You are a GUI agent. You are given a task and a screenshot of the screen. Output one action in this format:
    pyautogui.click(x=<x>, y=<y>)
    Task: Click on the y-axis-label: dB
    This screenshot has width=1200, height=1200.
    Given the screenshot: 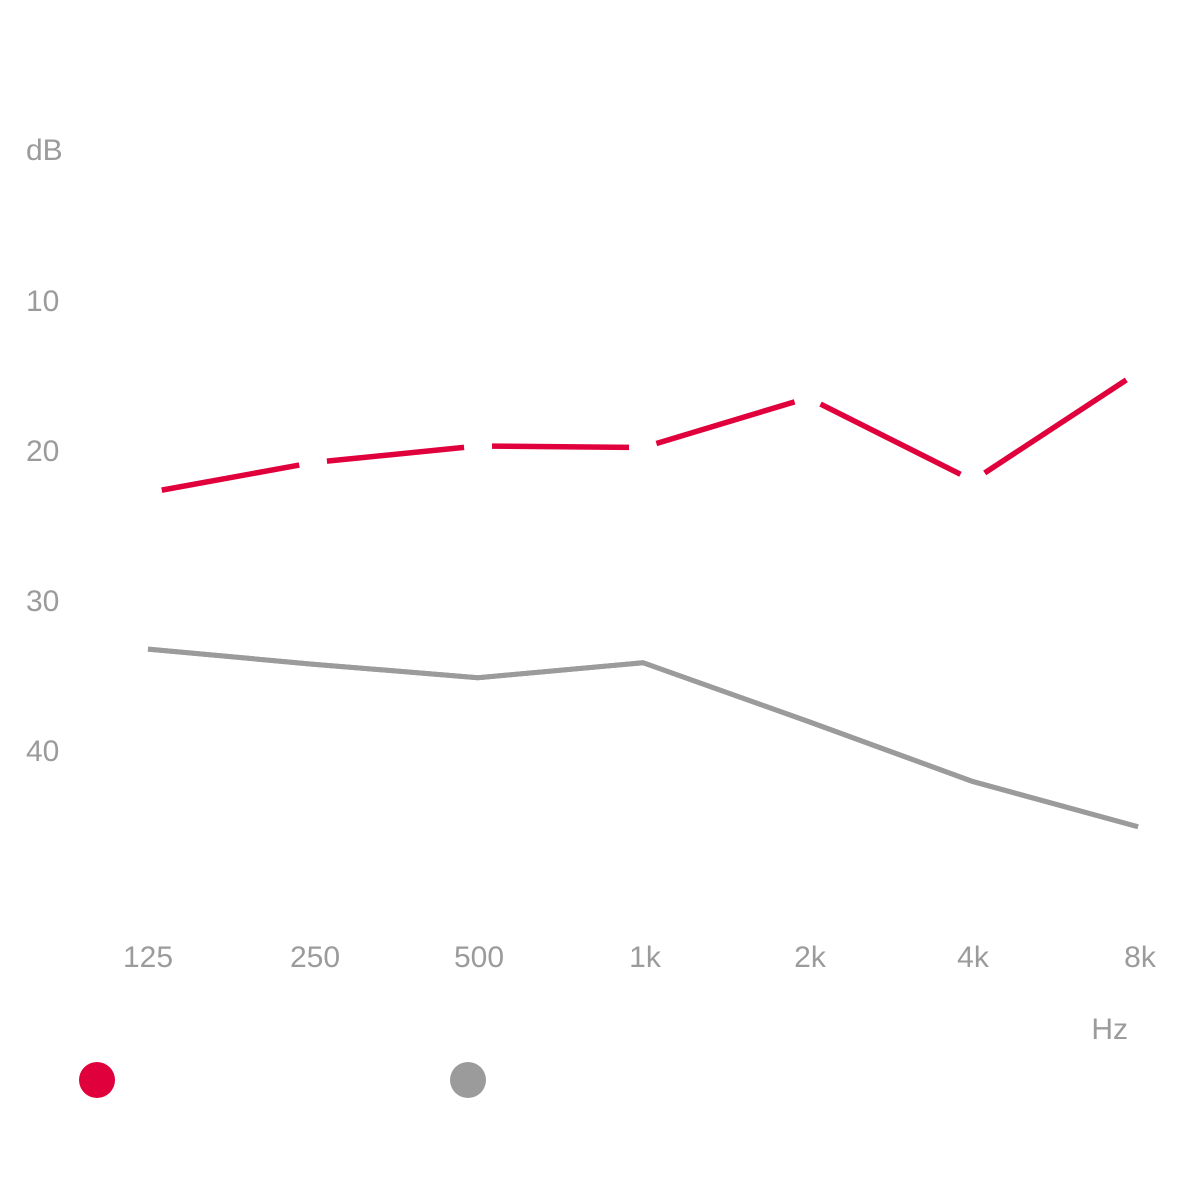 What is the action you would take?
    pyautogui.click(x=44, y=150)
    